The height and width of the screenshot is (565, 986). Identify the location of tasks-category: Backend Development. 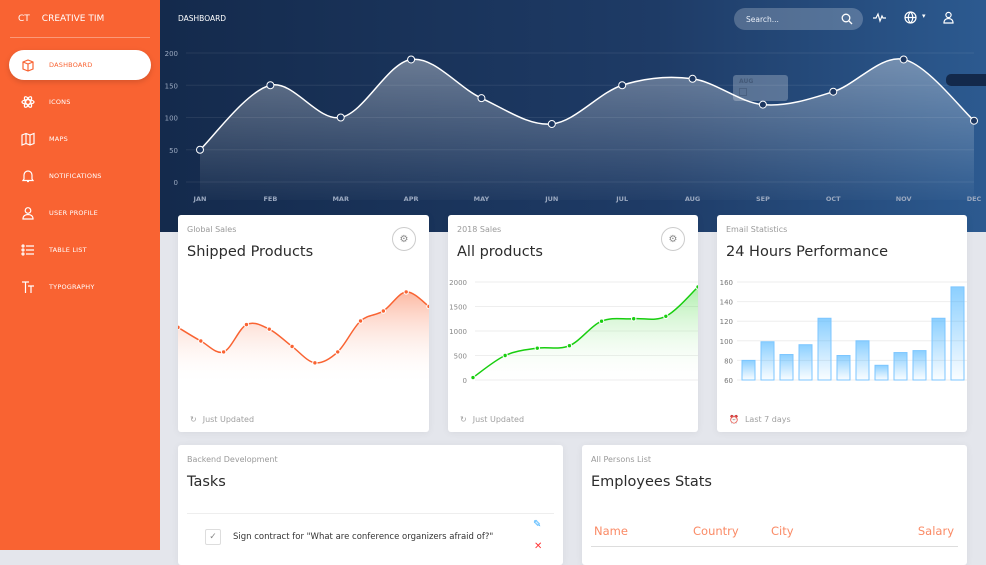
(232, 459).